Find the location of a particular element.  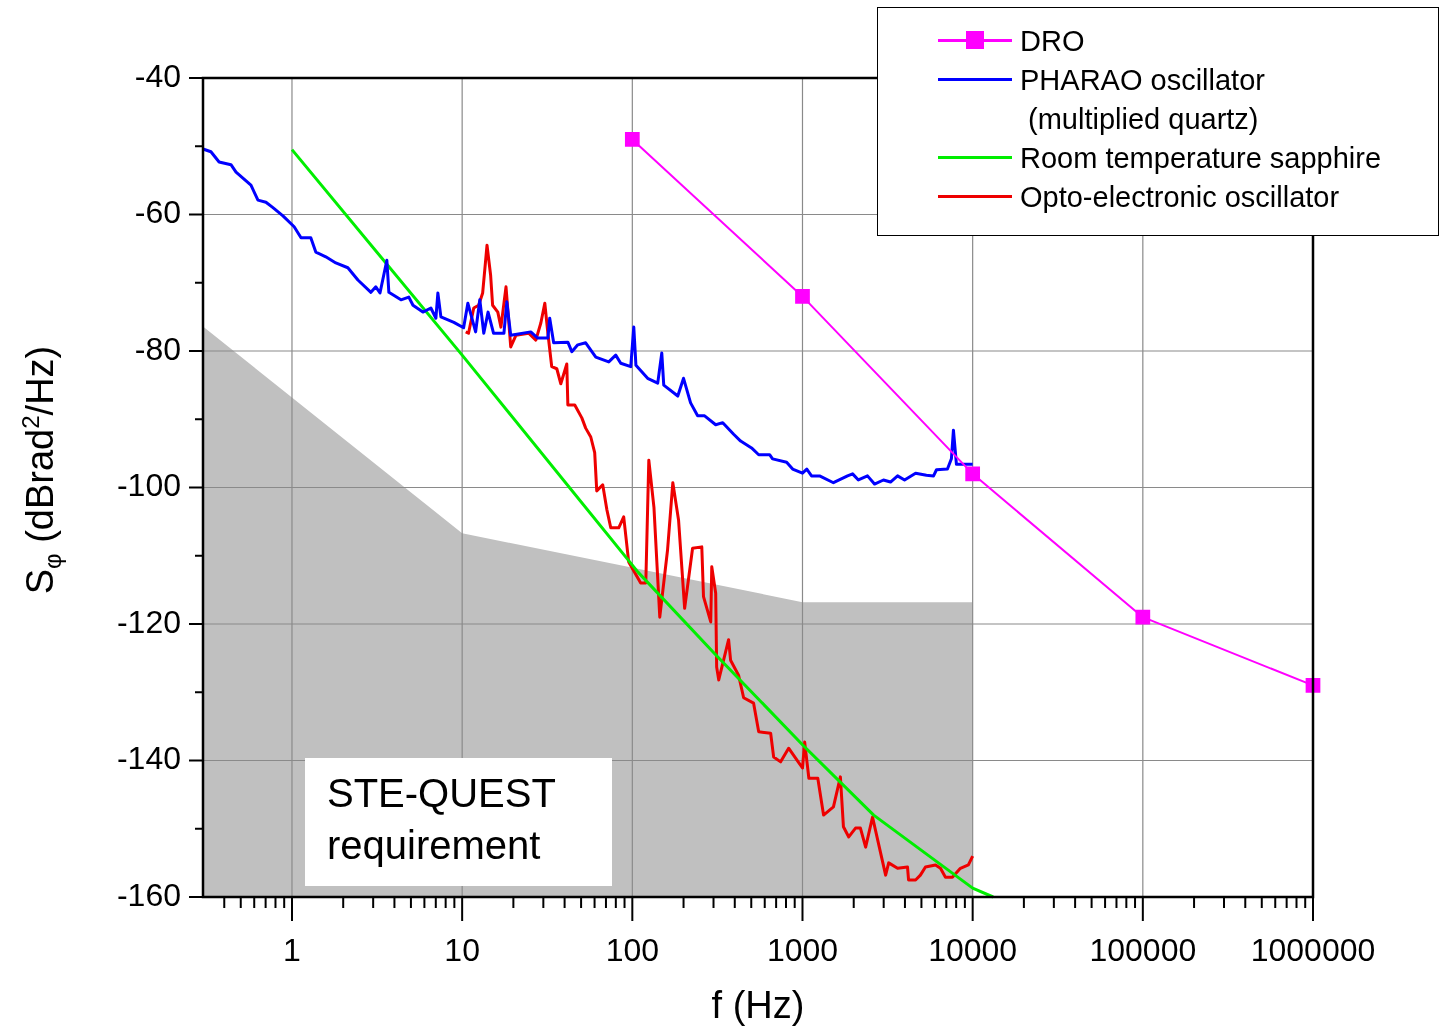

legend-label: DRO is located at coordinates (1052, 41).